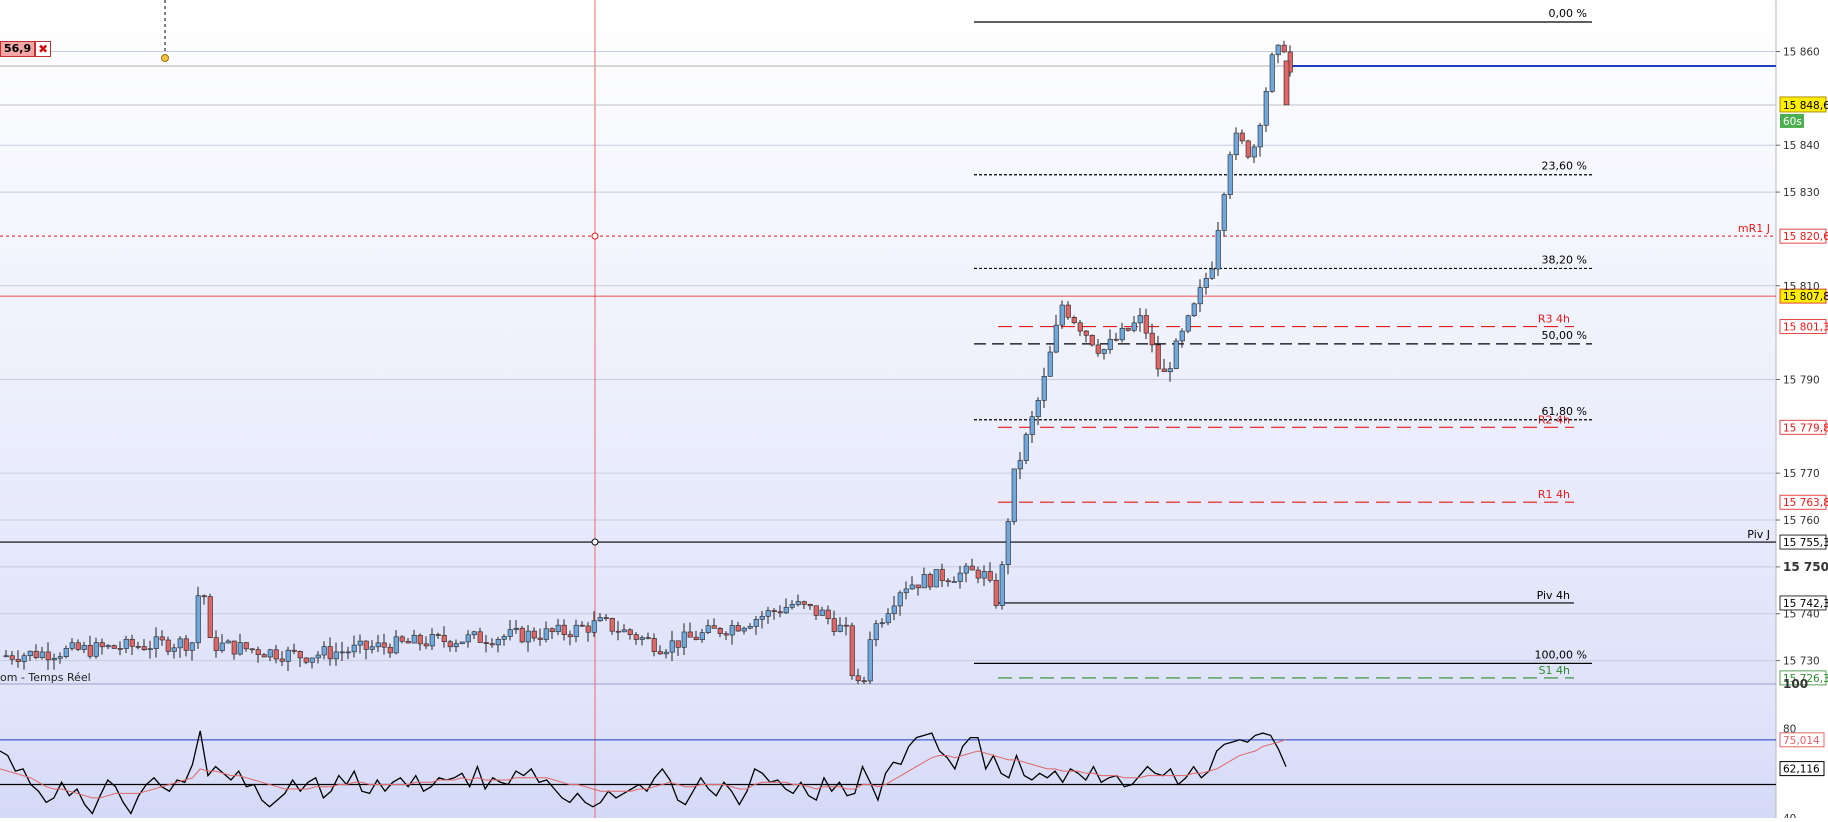  I want to click on price-tag-value: 15 801,3, so click(1805, 328).